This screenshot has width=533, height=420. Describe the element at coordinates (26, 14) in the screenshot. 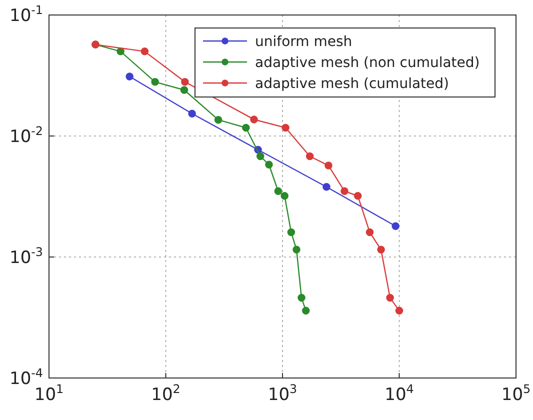

I see `y-tick-label: 10$^{-1}$` at that location.